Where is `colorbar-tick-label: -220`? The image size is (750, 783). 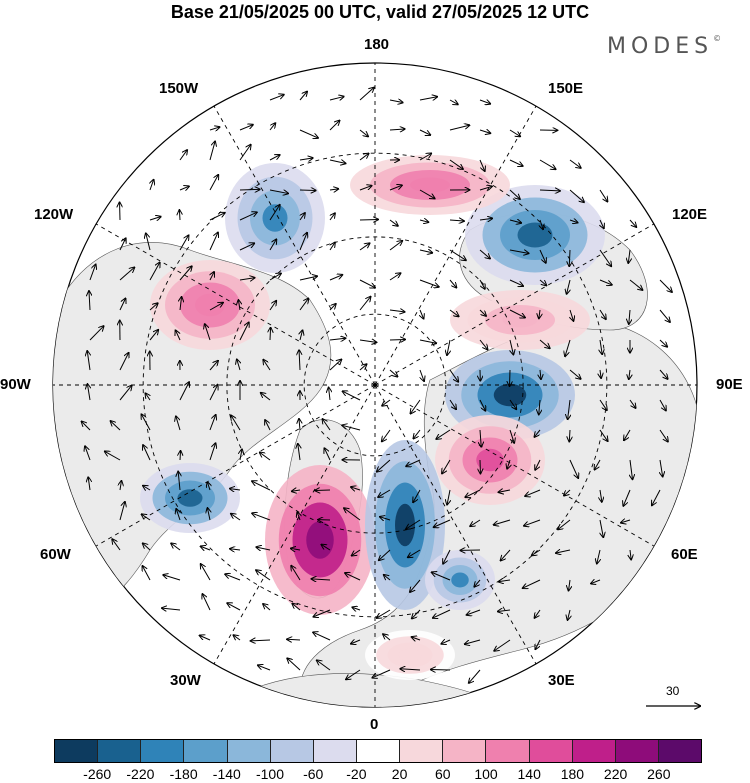 colorbar-tick-label: -220 is located at coordinates (140, 774).